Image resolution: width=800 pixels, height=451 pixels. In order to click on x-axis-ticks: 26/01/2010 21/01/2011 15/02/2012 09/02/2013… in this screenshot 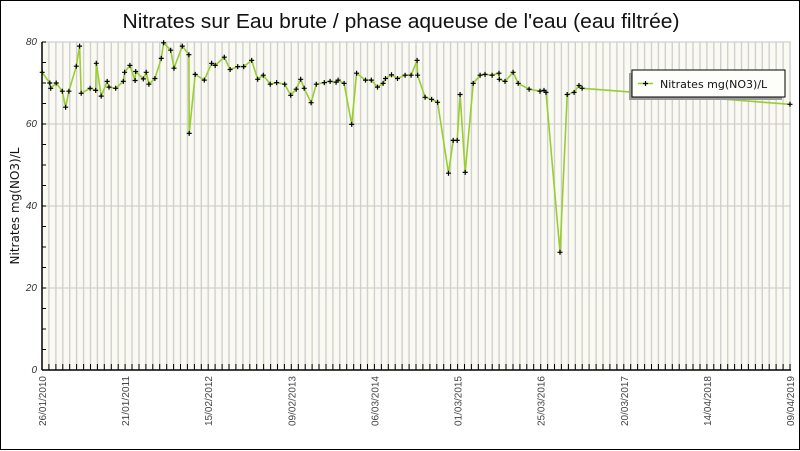, I will do `click(417, 395)`.